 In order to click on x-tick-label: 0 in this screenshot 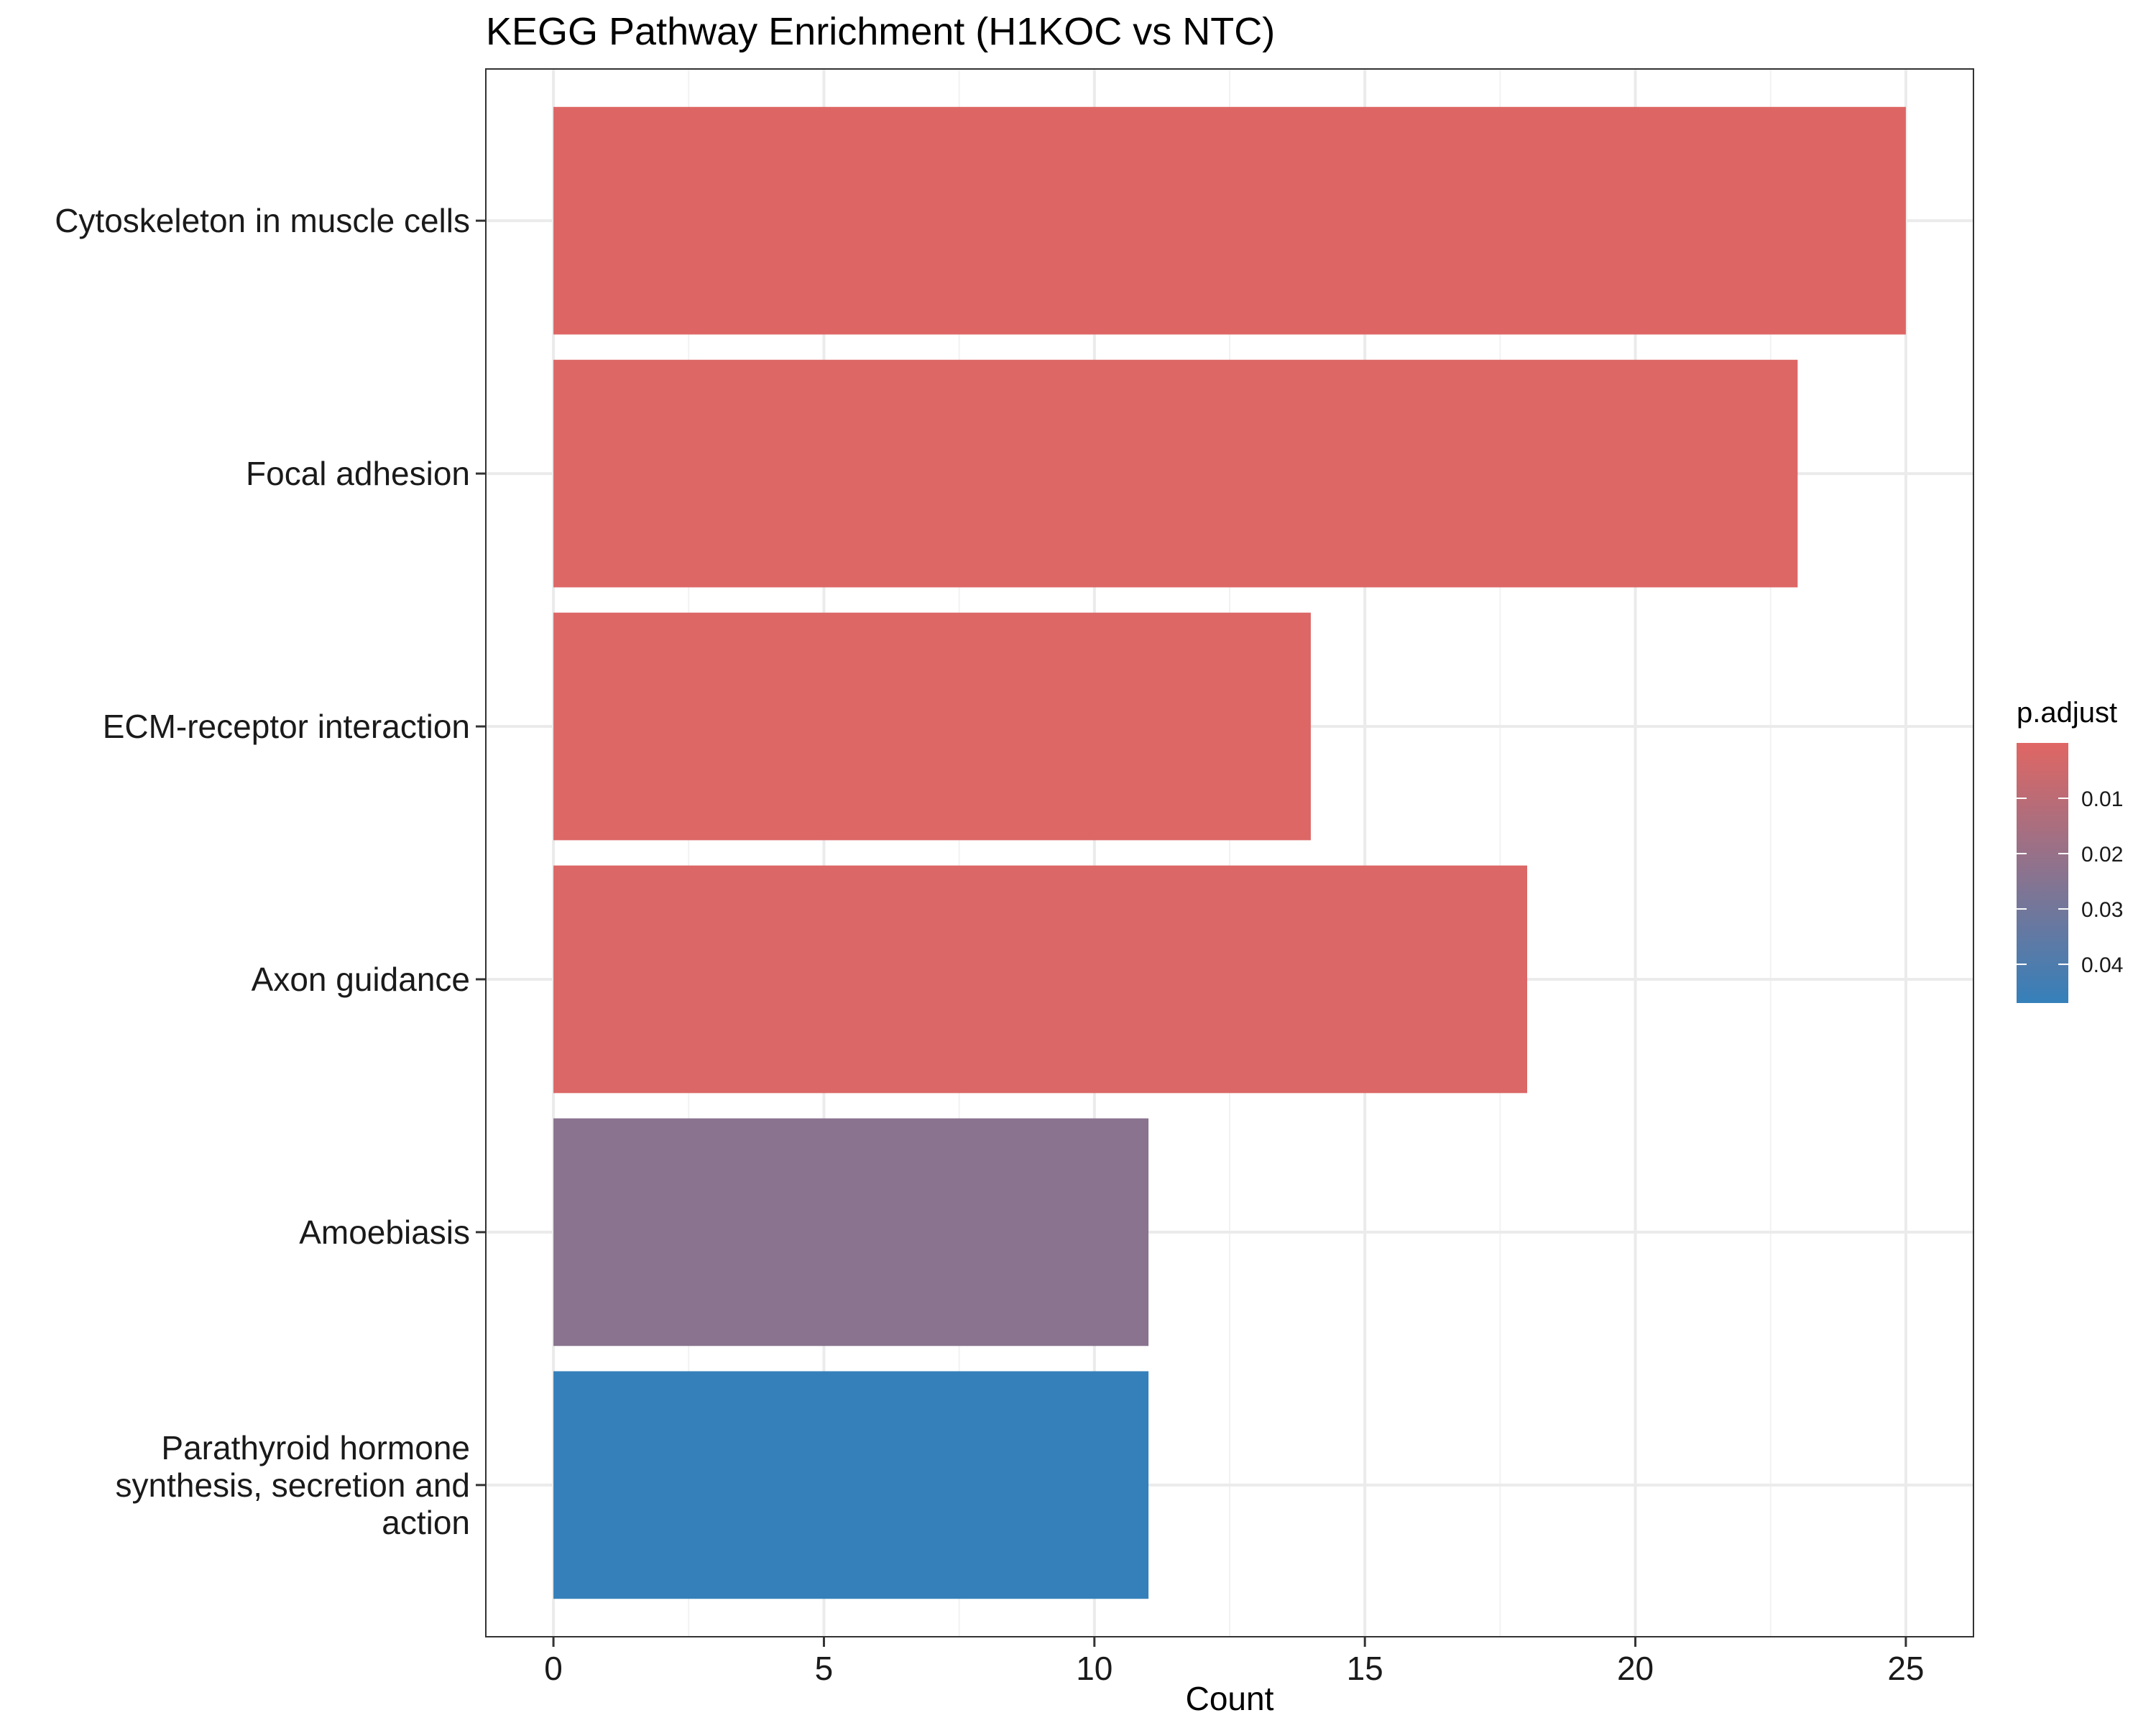, I will do `click(553, 1668)`.